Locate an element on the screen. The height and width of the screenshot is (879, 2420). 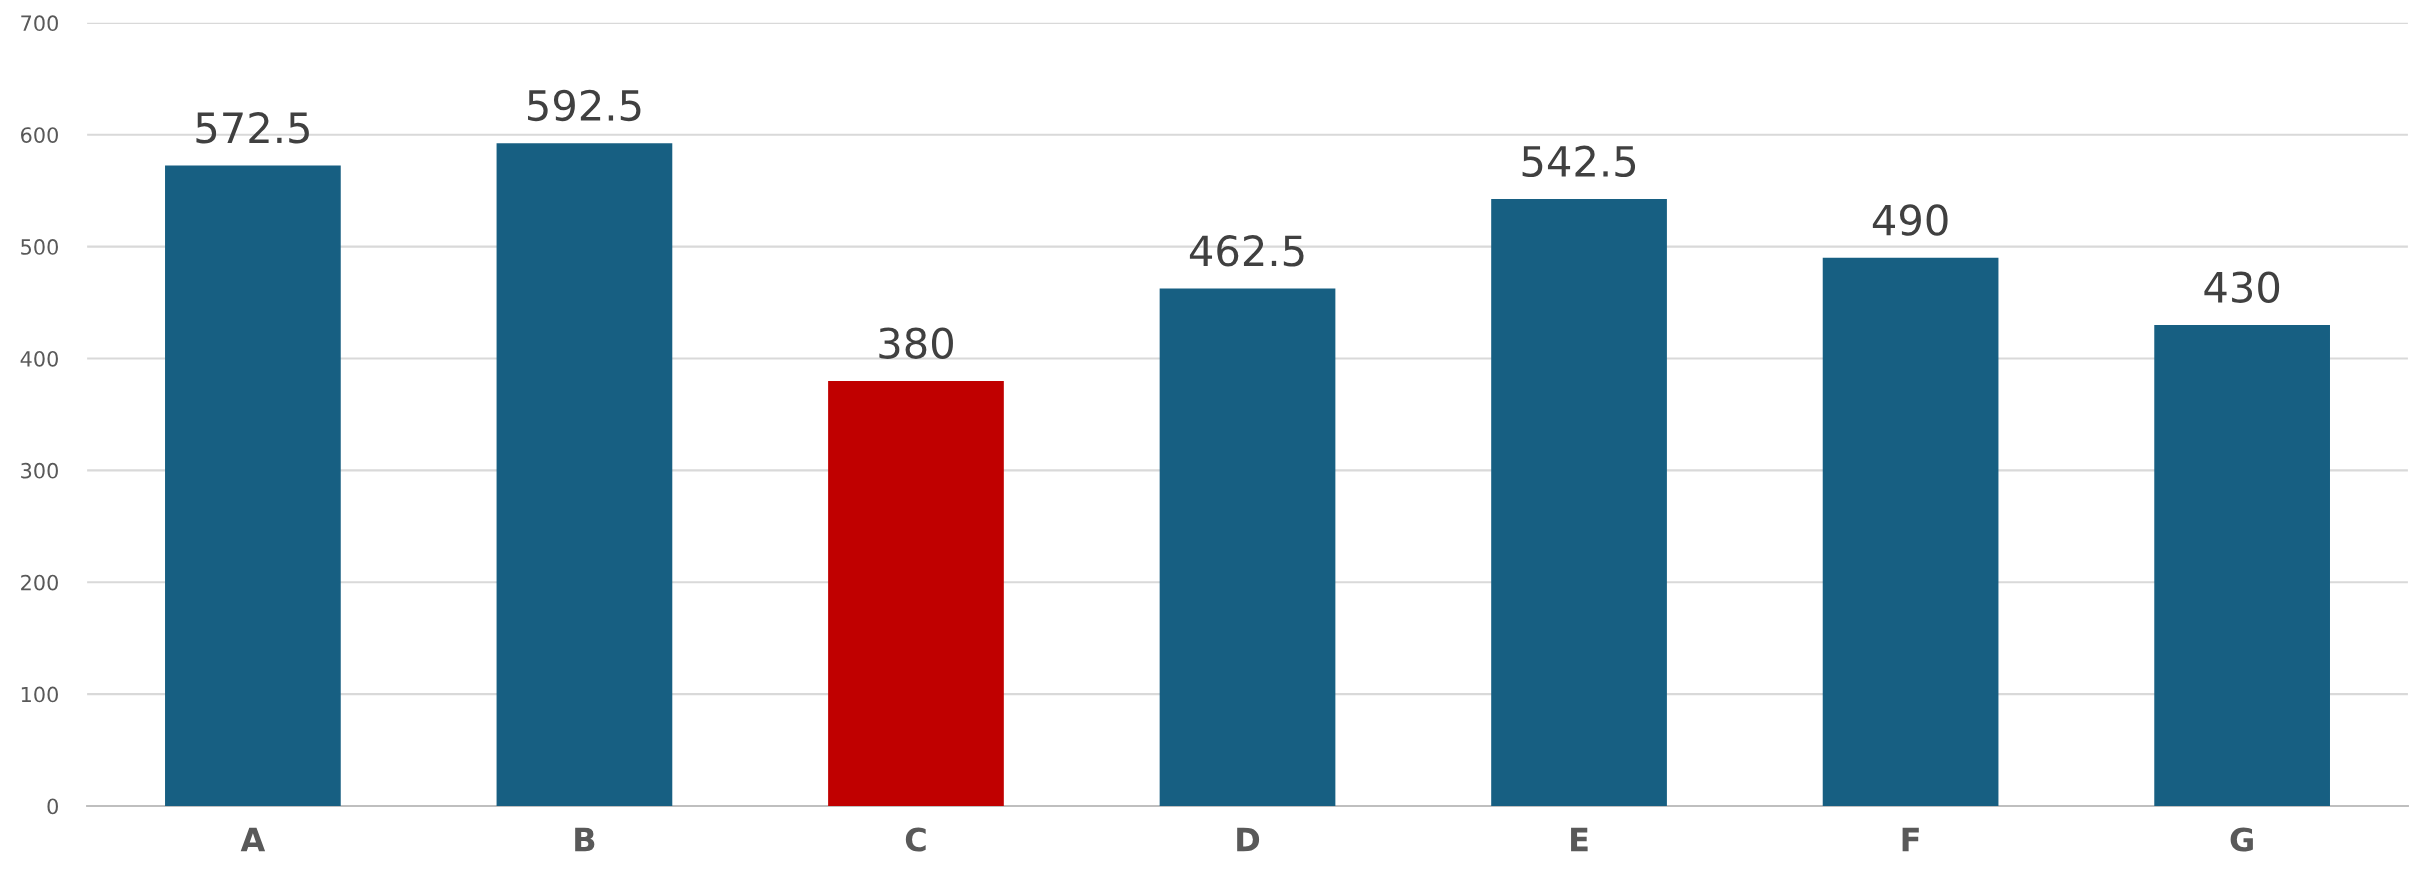
data-label: 430 is located at coordinates (2242, 287).